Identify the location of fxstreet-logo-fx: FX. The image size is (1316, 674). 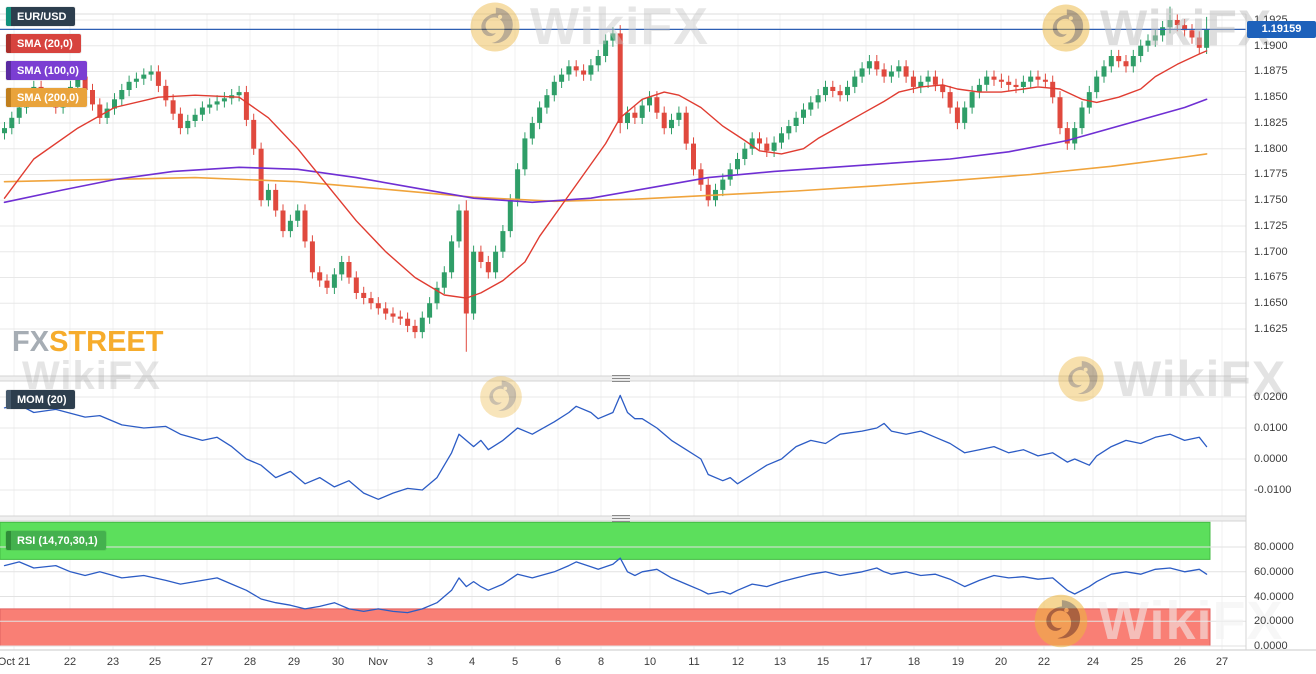
(31, 342).